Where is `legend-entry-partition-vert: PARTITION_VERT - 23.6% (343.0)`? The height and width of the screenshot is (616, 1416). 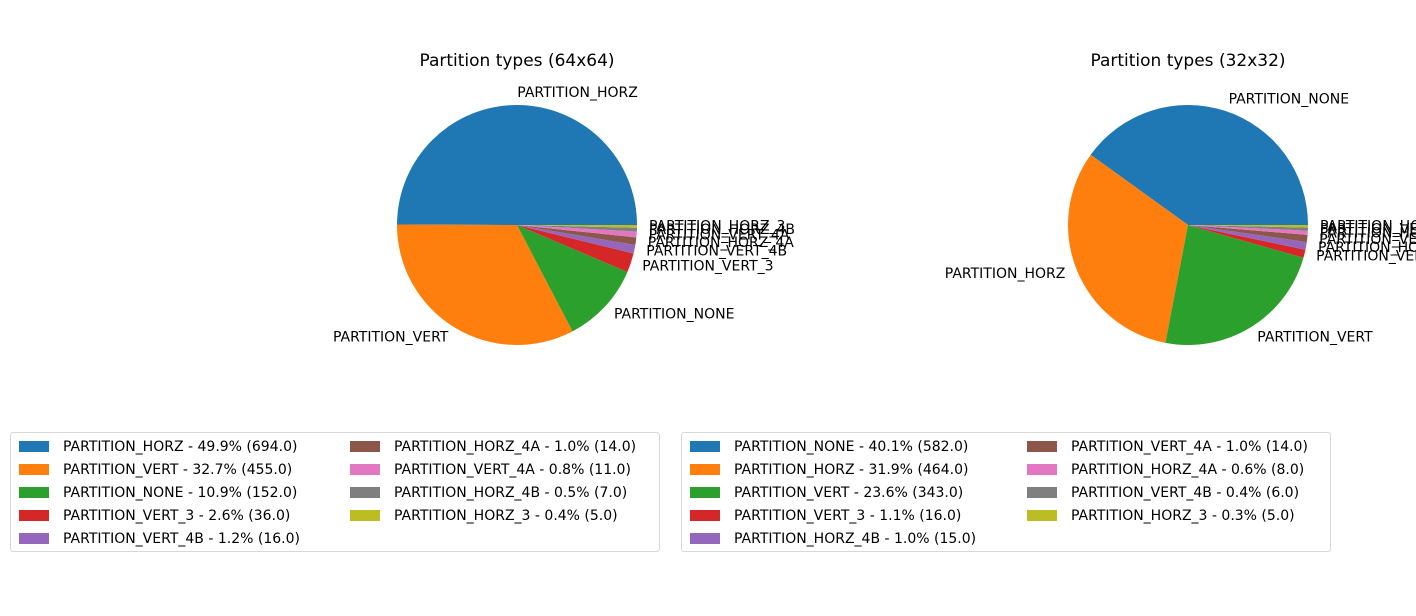
legend-entry-partition-vert: PARTITION_VERT - 23.6% (343.0) is located at coordinates (858, 492).